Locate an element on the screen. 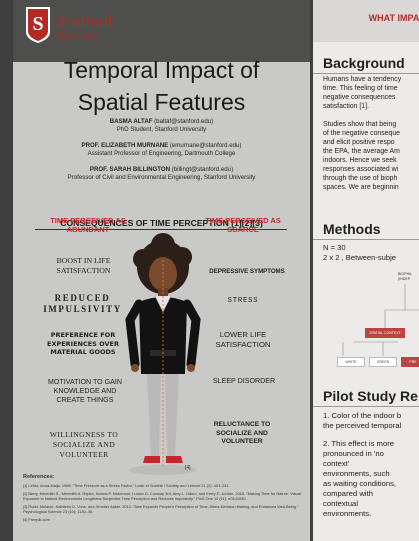 This screenshot has width=419, height=541. text-line: spaces. We are beginnin is located at coordinates (361, 187).